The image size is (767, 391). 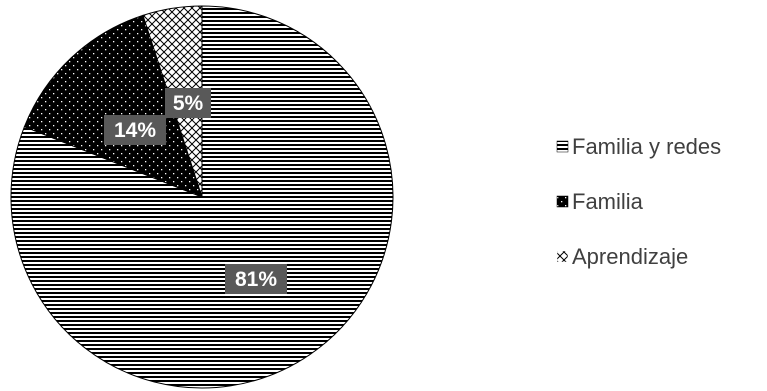 I want to click on legend-entry-aprendizaje: Aprendizaje, so click(x=622, y=256).